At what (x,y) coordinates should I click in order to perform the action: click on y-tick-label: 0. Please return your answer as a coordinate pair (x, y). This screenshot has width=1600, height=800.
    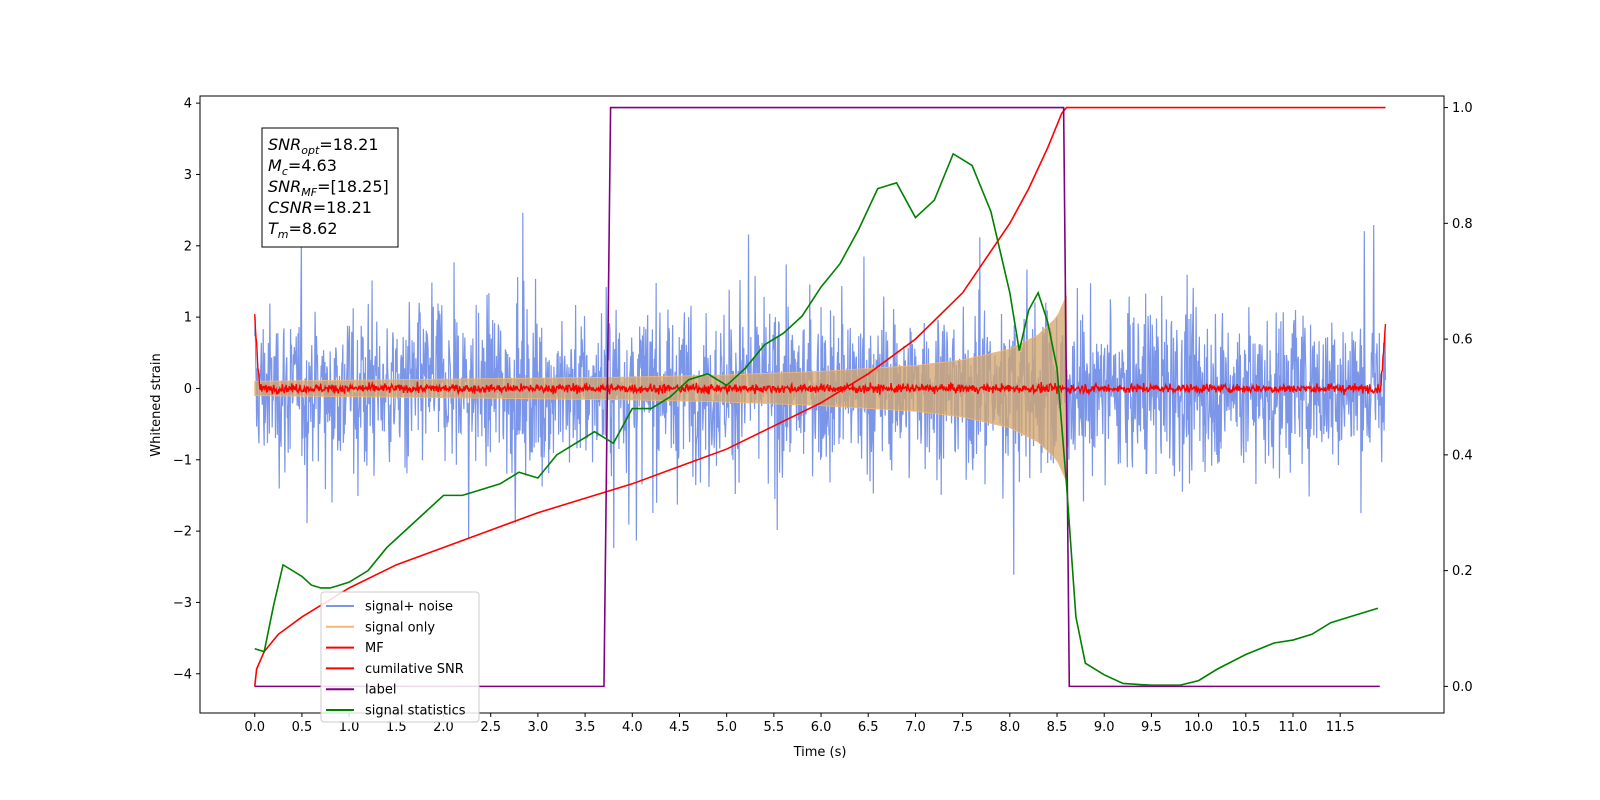
    Looking at the image, I should click on (188, 389).